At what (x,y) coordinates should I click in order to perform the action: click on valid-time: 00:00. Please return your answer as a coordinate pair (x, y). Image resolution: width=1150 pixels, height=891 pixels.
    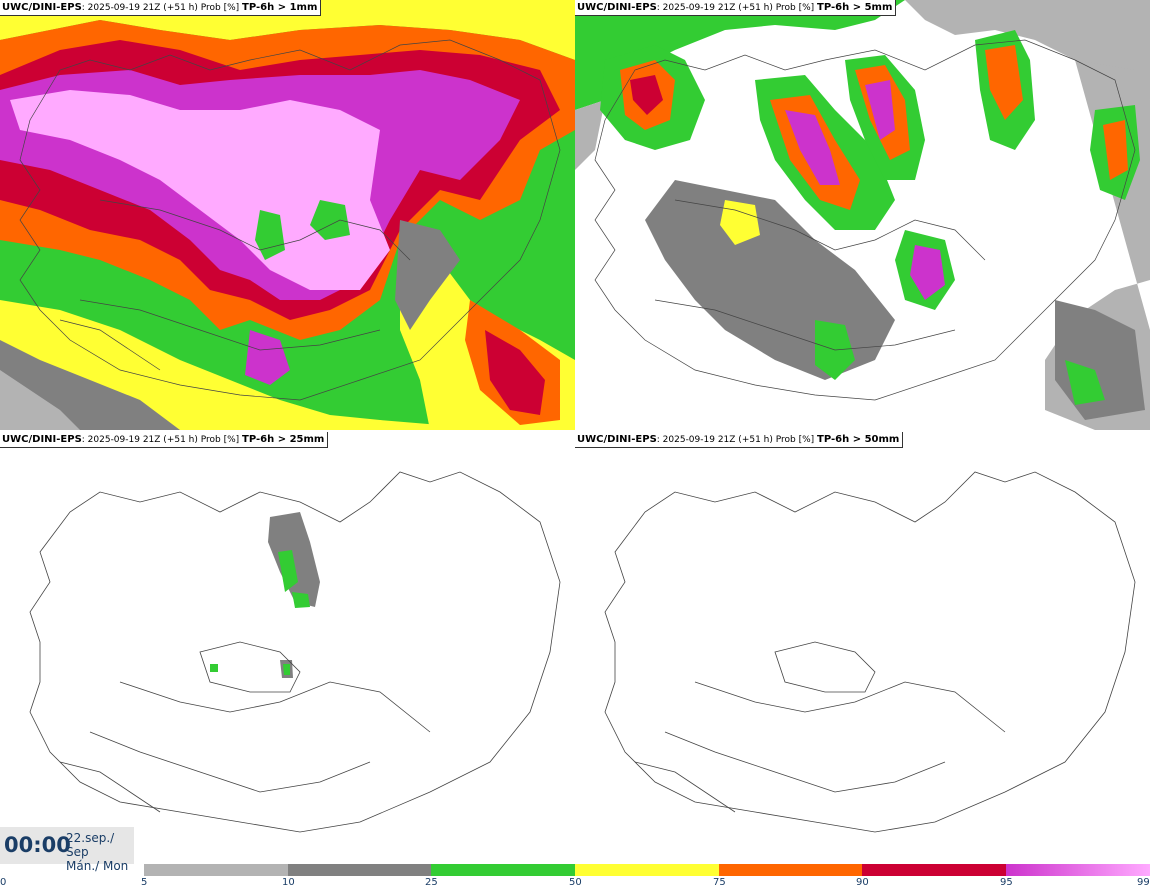
    Looking at the image, I should click on (37, 845).